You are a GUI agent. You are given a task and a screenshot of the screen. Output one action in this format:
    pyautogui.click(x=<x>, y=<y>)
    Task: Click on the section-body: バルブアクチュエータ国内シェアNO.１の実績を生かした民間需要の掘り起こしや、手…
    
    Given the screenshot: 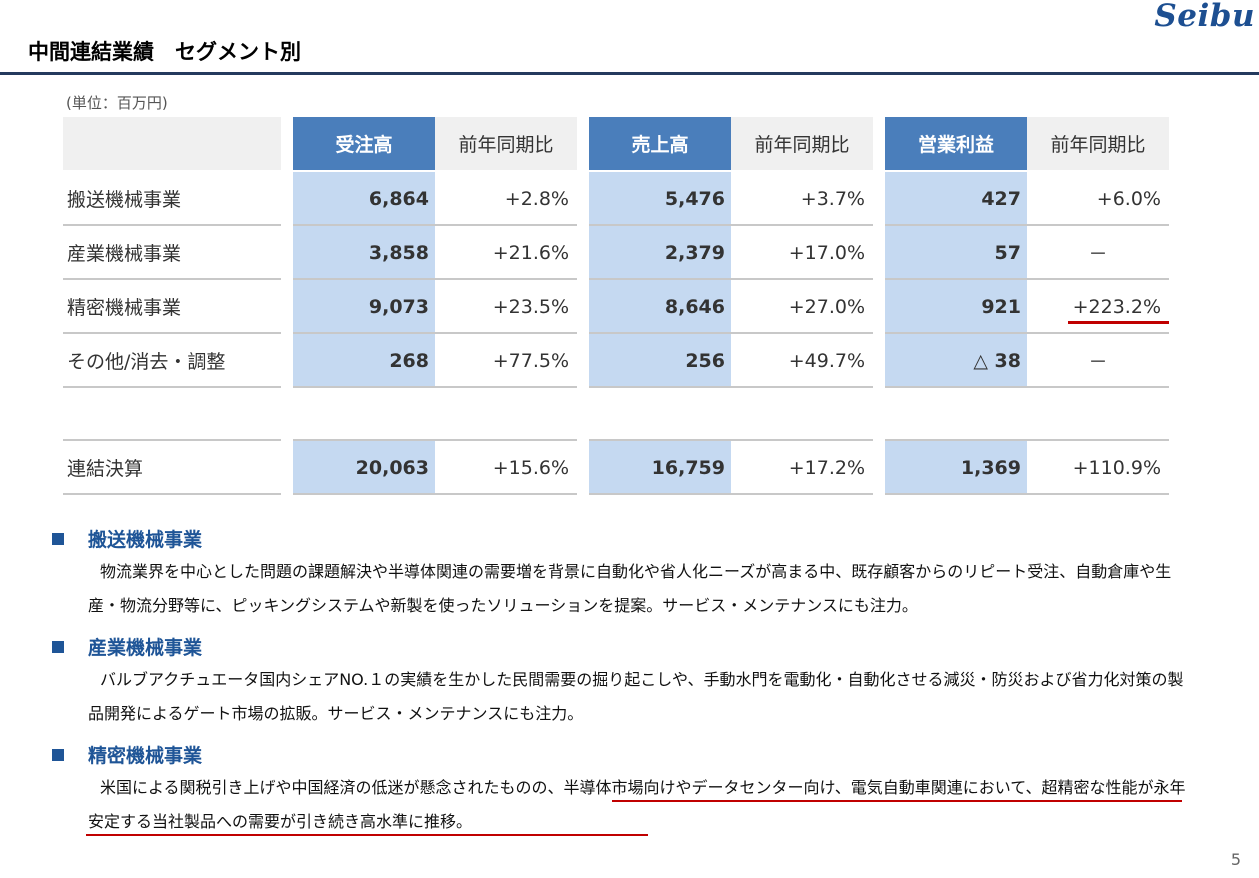 What is the action you would take?
    pyautogui.click(x=636, y=696)
    